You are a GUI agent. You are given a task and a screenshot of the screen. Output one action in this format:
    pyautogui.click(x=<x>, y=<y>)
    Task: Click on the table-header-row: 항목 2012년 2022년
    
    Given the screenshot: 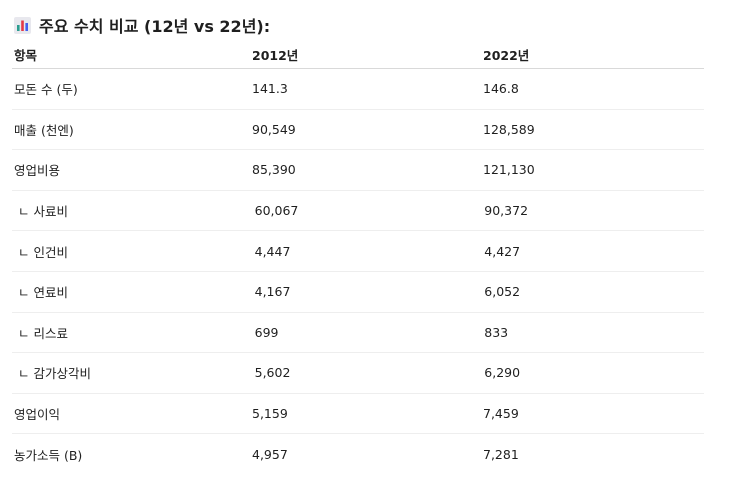 What is the action you would take?
    pyautogui.click(x=358, y=54)
    